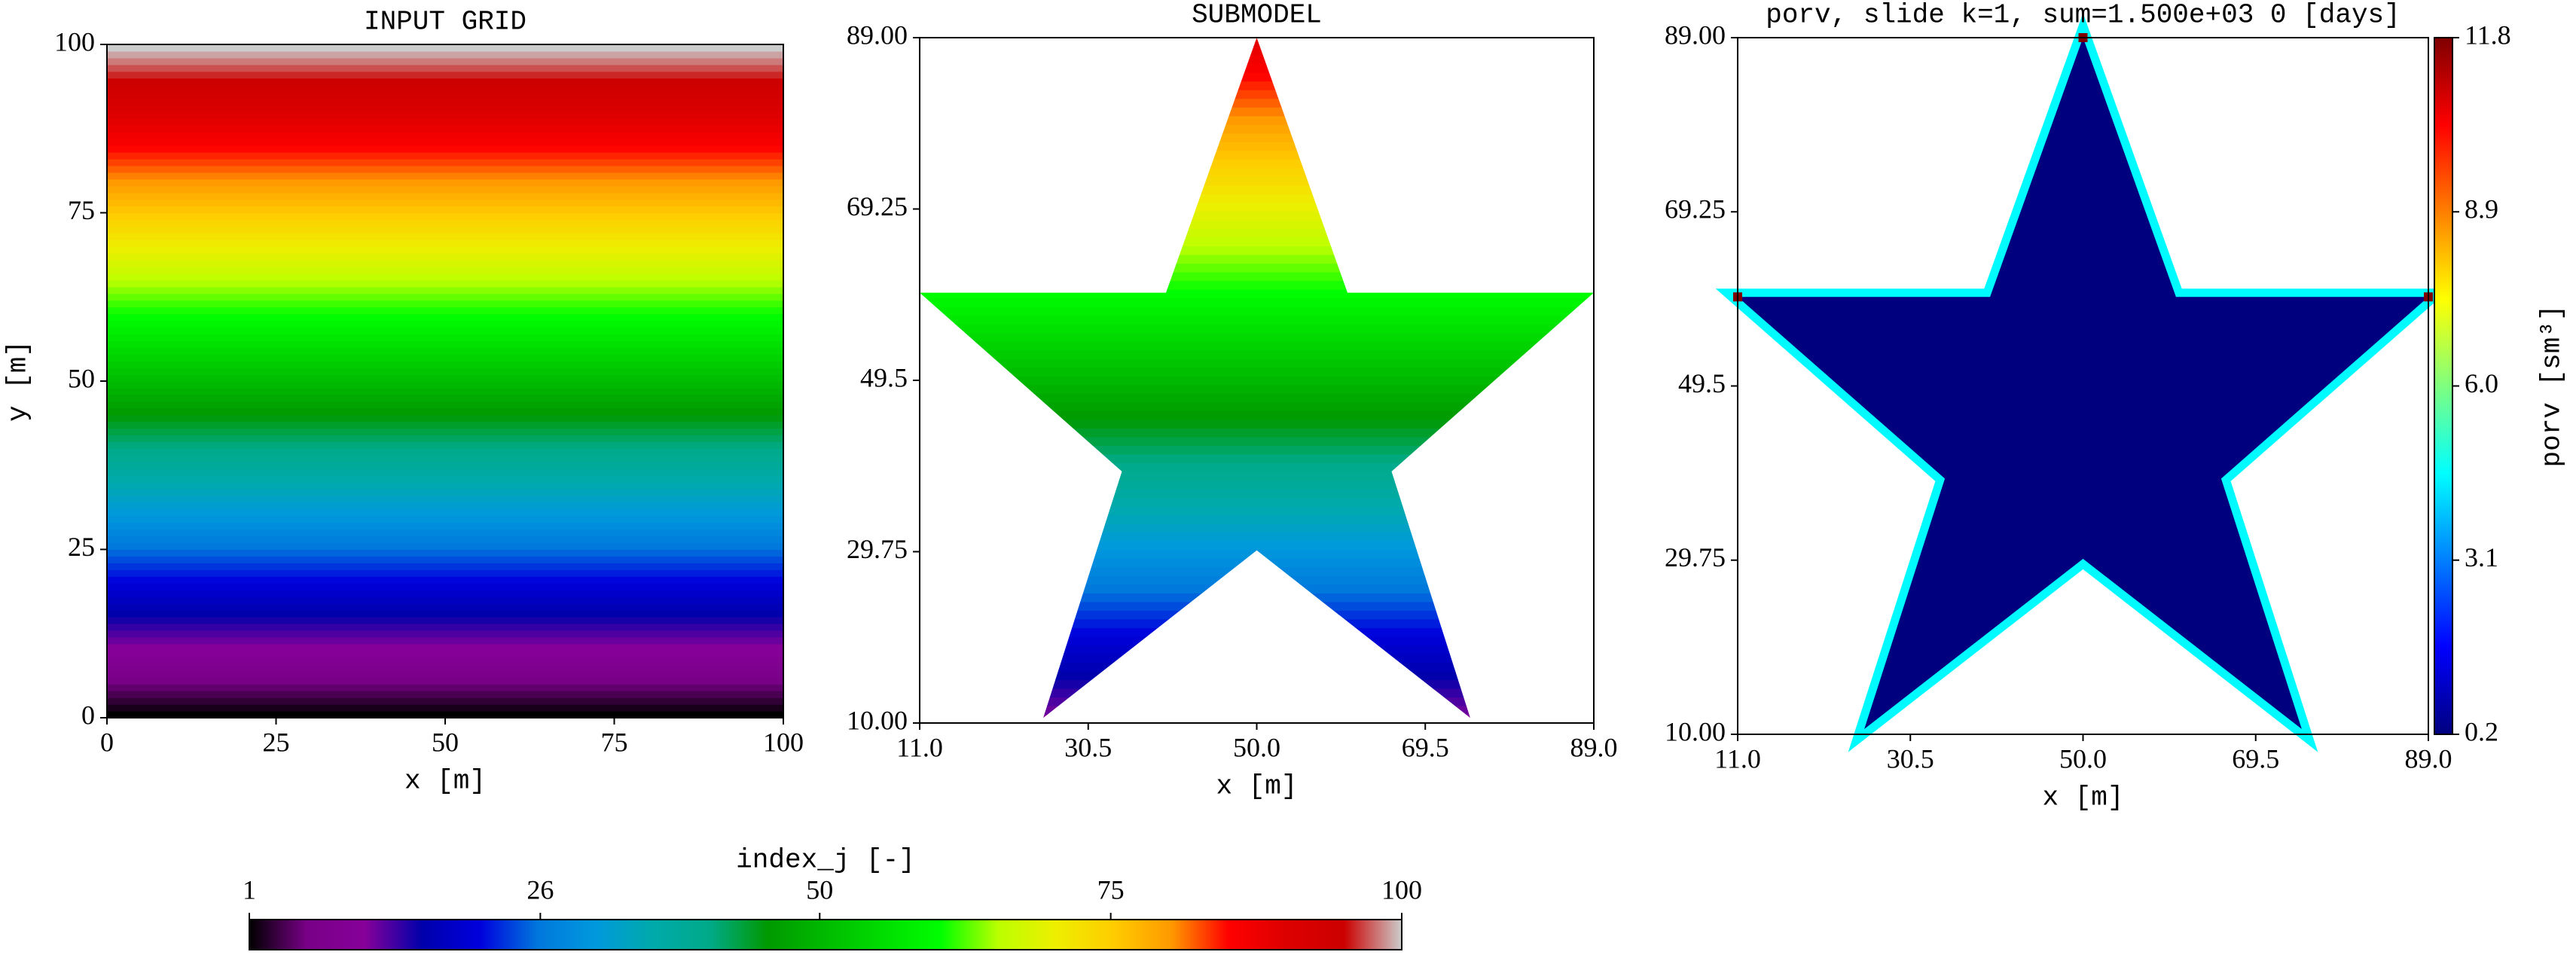 This screenshot has height=961, width=2576. What do you see at coordinates (784, 742) in the screenshot?
I see `x-tick-label: 100` at bounding box center [784, 742].